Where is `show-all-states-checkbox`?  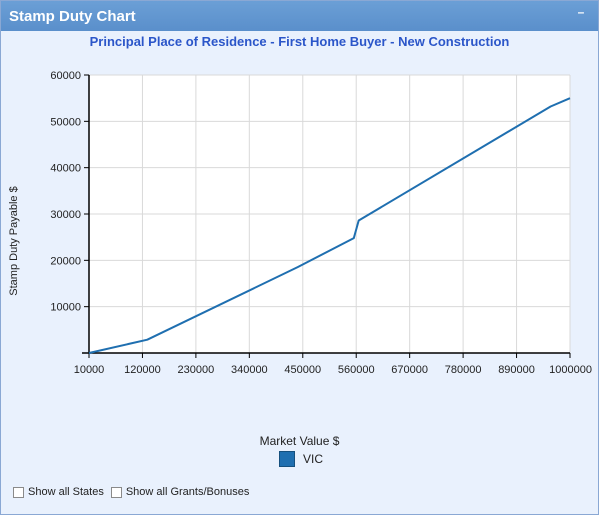
show-all-states-checkbox is located at coordinates (18, 492).